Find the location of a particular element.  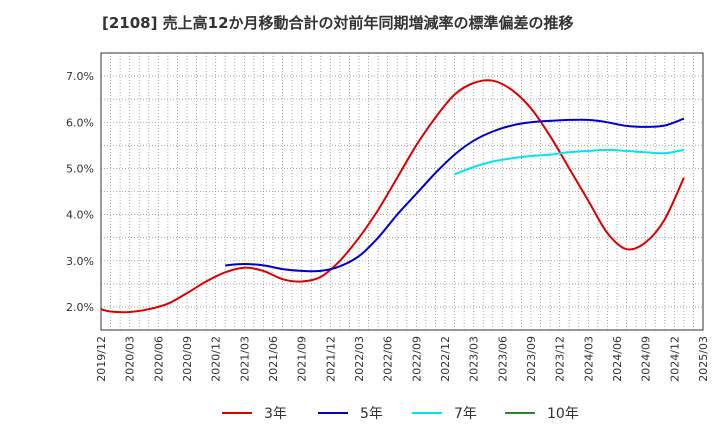

x-tick-label: 2021/03 is located at coordinates (244, 359).